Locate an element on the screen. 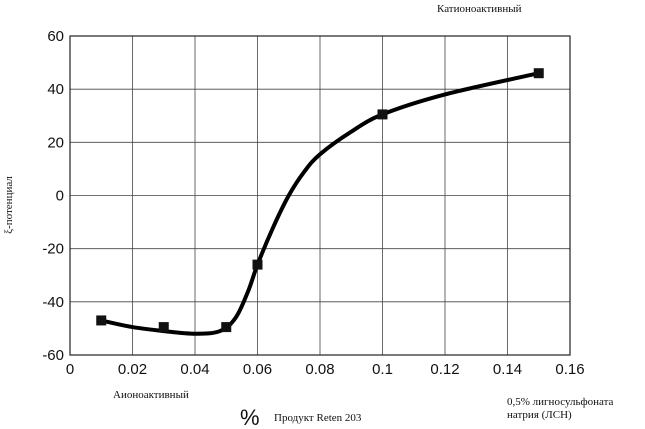 Image resolution: width=645 pixels, height=429 pixels. y-tick-label: -40 is located at coordinates (53, 302).